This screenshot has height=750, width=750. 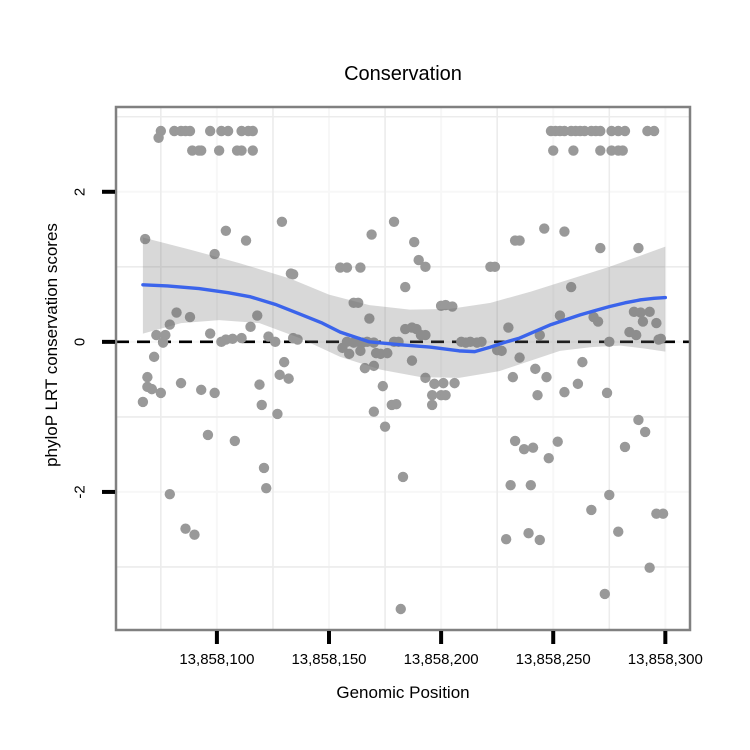 I want to click on x-tick-label: 13,858,100, so click(x=217, y=659).